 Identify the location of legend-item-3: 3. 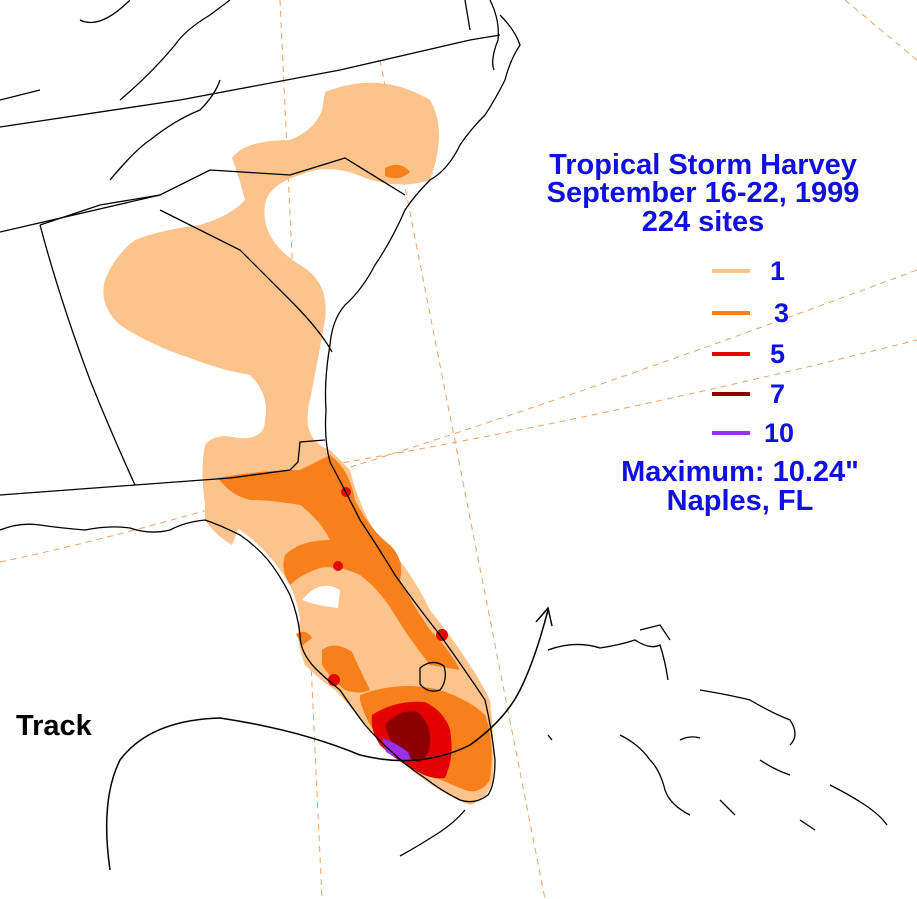
(767, 313).